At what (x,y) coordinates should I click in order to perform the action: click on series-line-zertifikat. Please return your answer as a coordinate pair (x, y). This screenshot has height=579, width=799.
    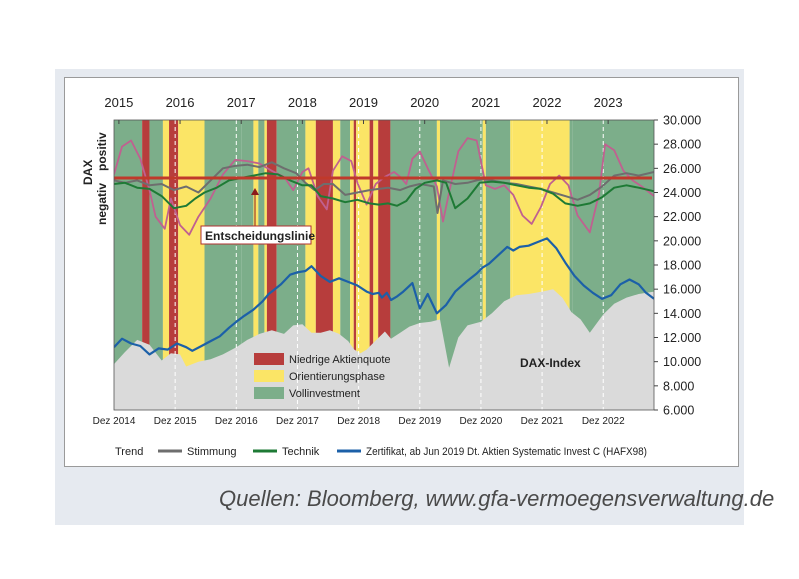
    Looking at the image, I should click on (384, 296).